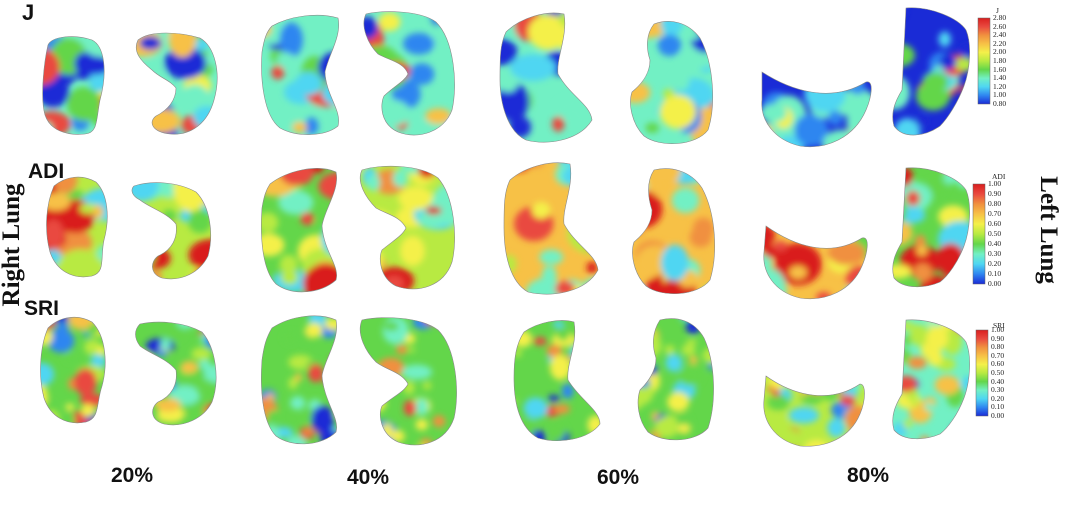  Describe the element at coordinates (1000, 43) in the screenshot. I see `colorbar-tick: 2.20` at that location.